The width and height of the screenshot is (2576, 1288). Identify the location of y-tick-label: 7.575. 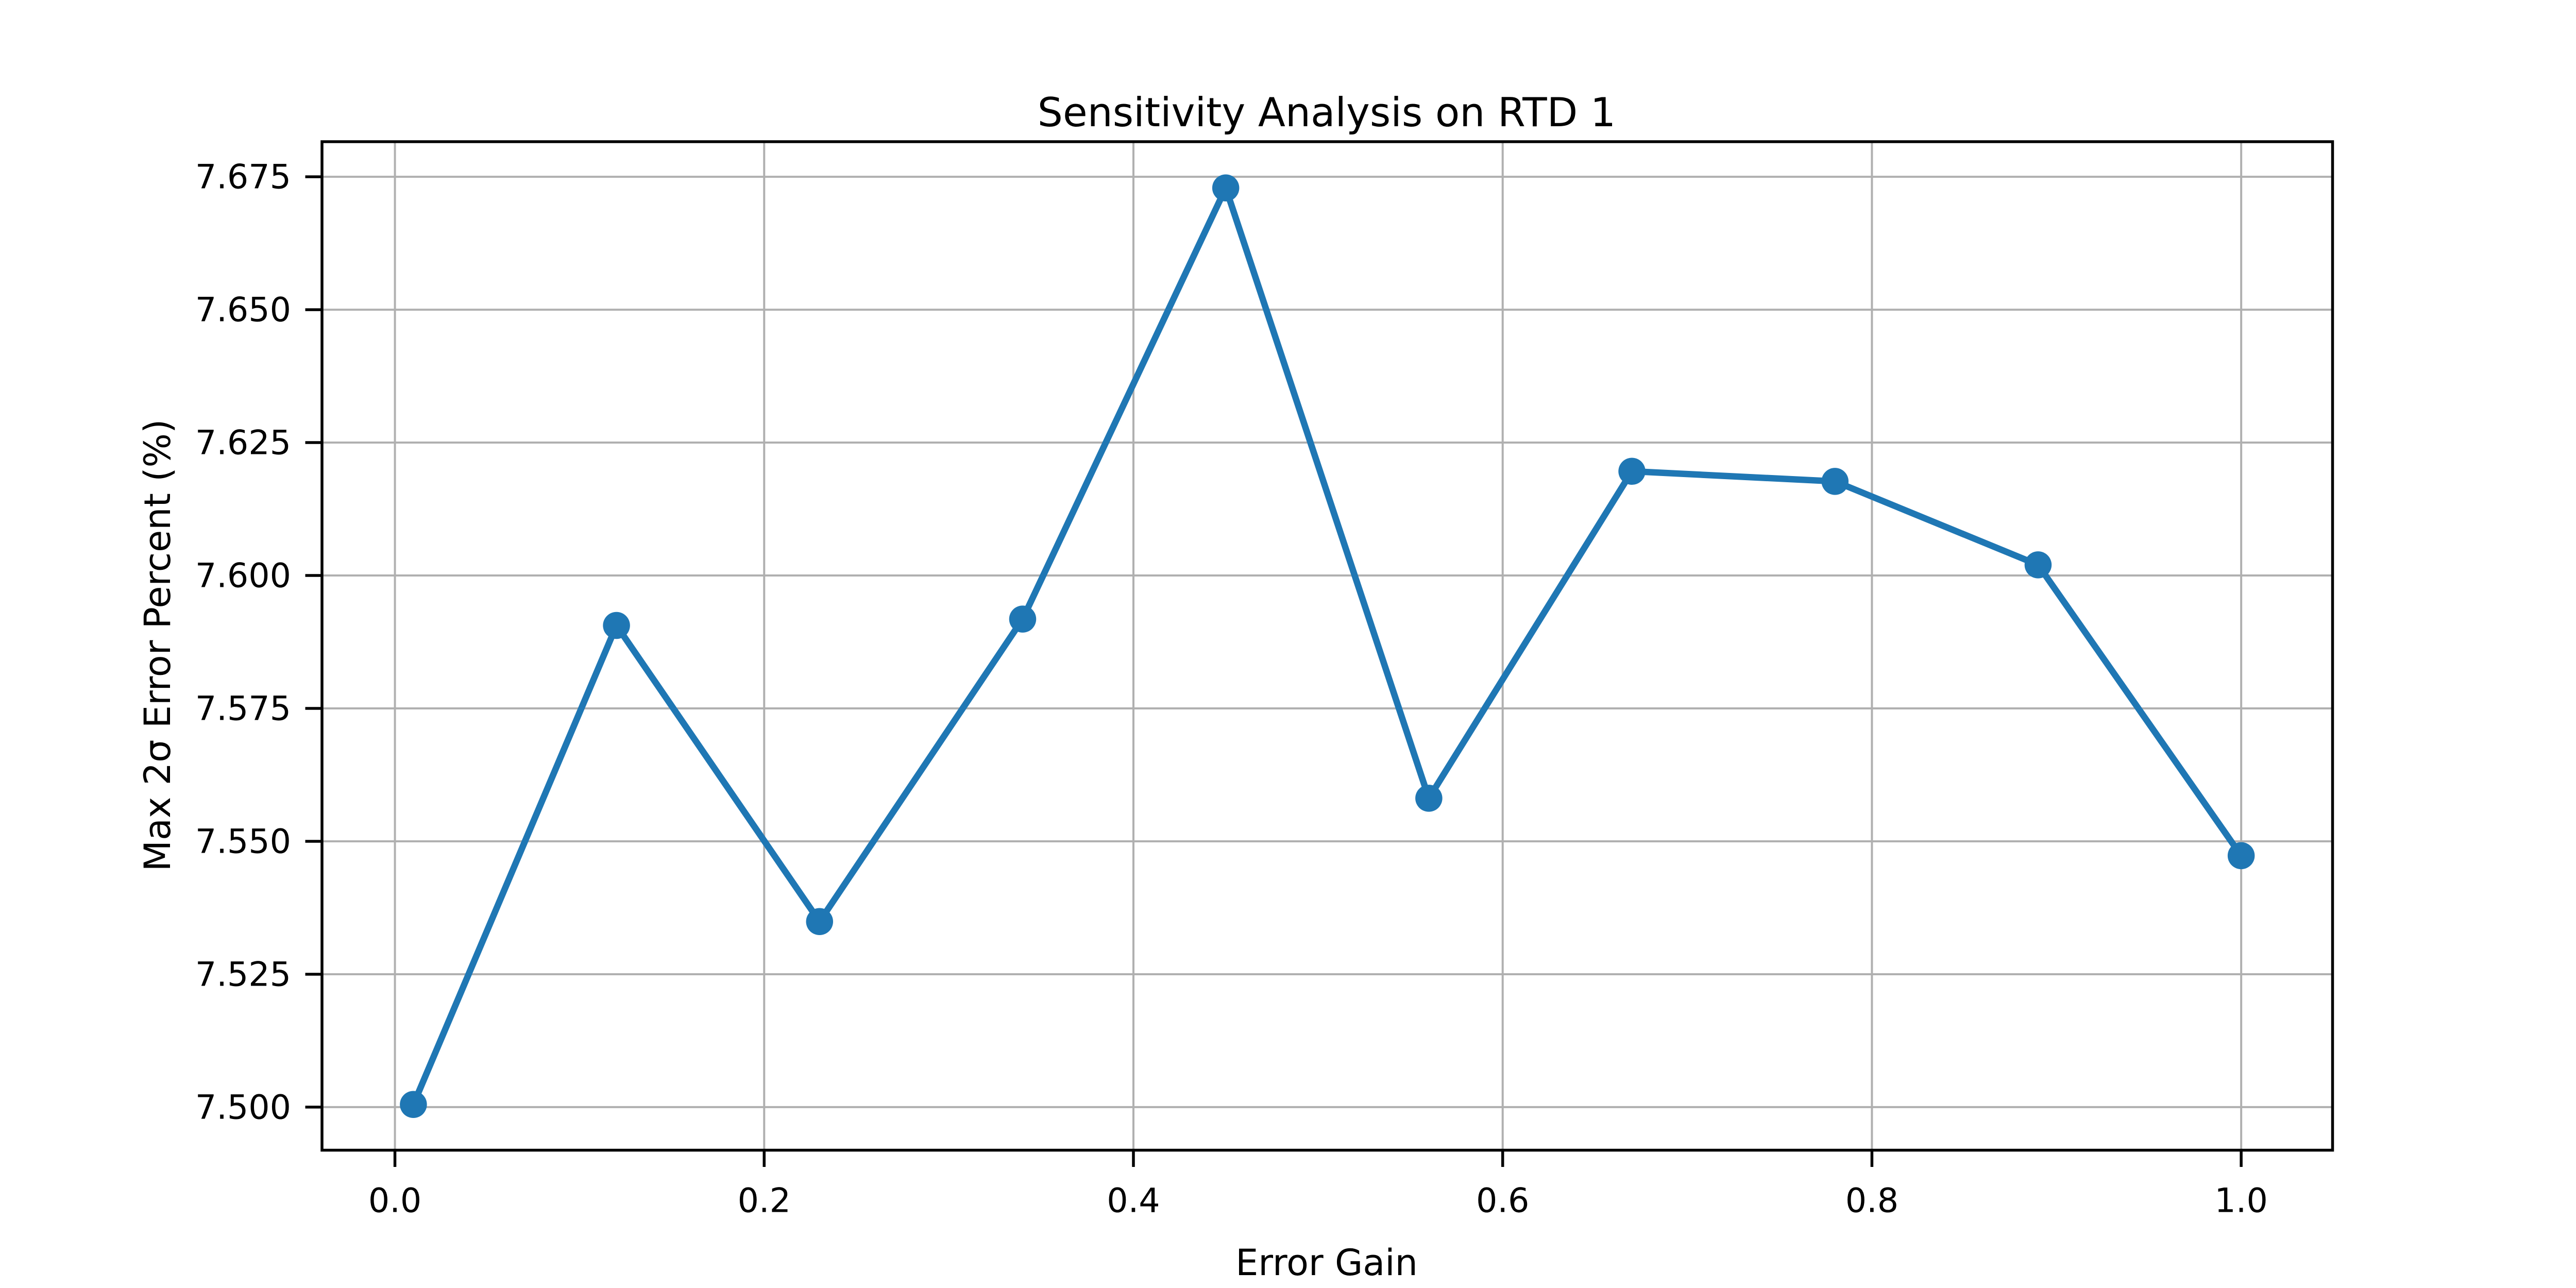
(243, 709).